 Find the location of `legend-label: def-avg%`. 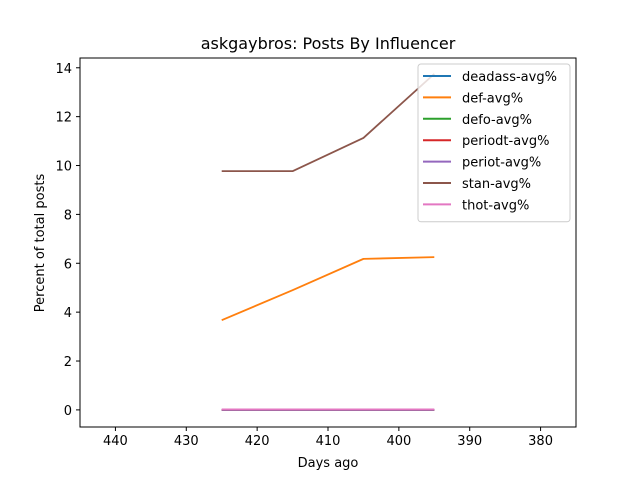

legend-label: def-avg% is located at coordinates (492, 98).